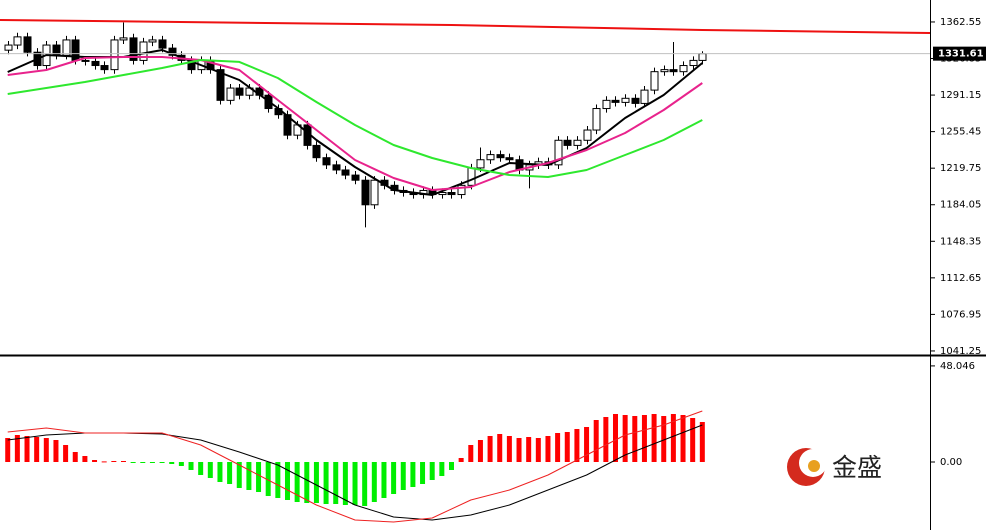 This screenshot has height=530, width=986. What do you see at coordinates (961, 54) in the screenshot?
I see `current-price-label: 1331.61` at bounding box center [961, 54].